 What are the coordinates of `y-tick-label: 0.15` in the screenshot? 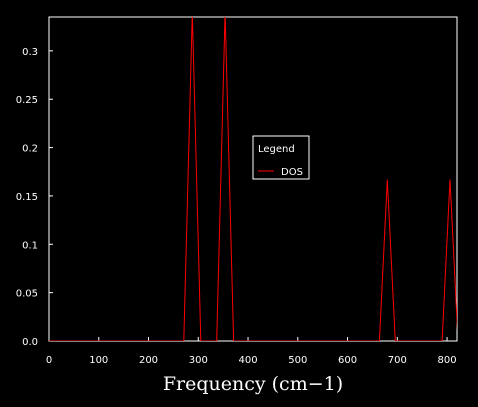 It's located at (27, 197).